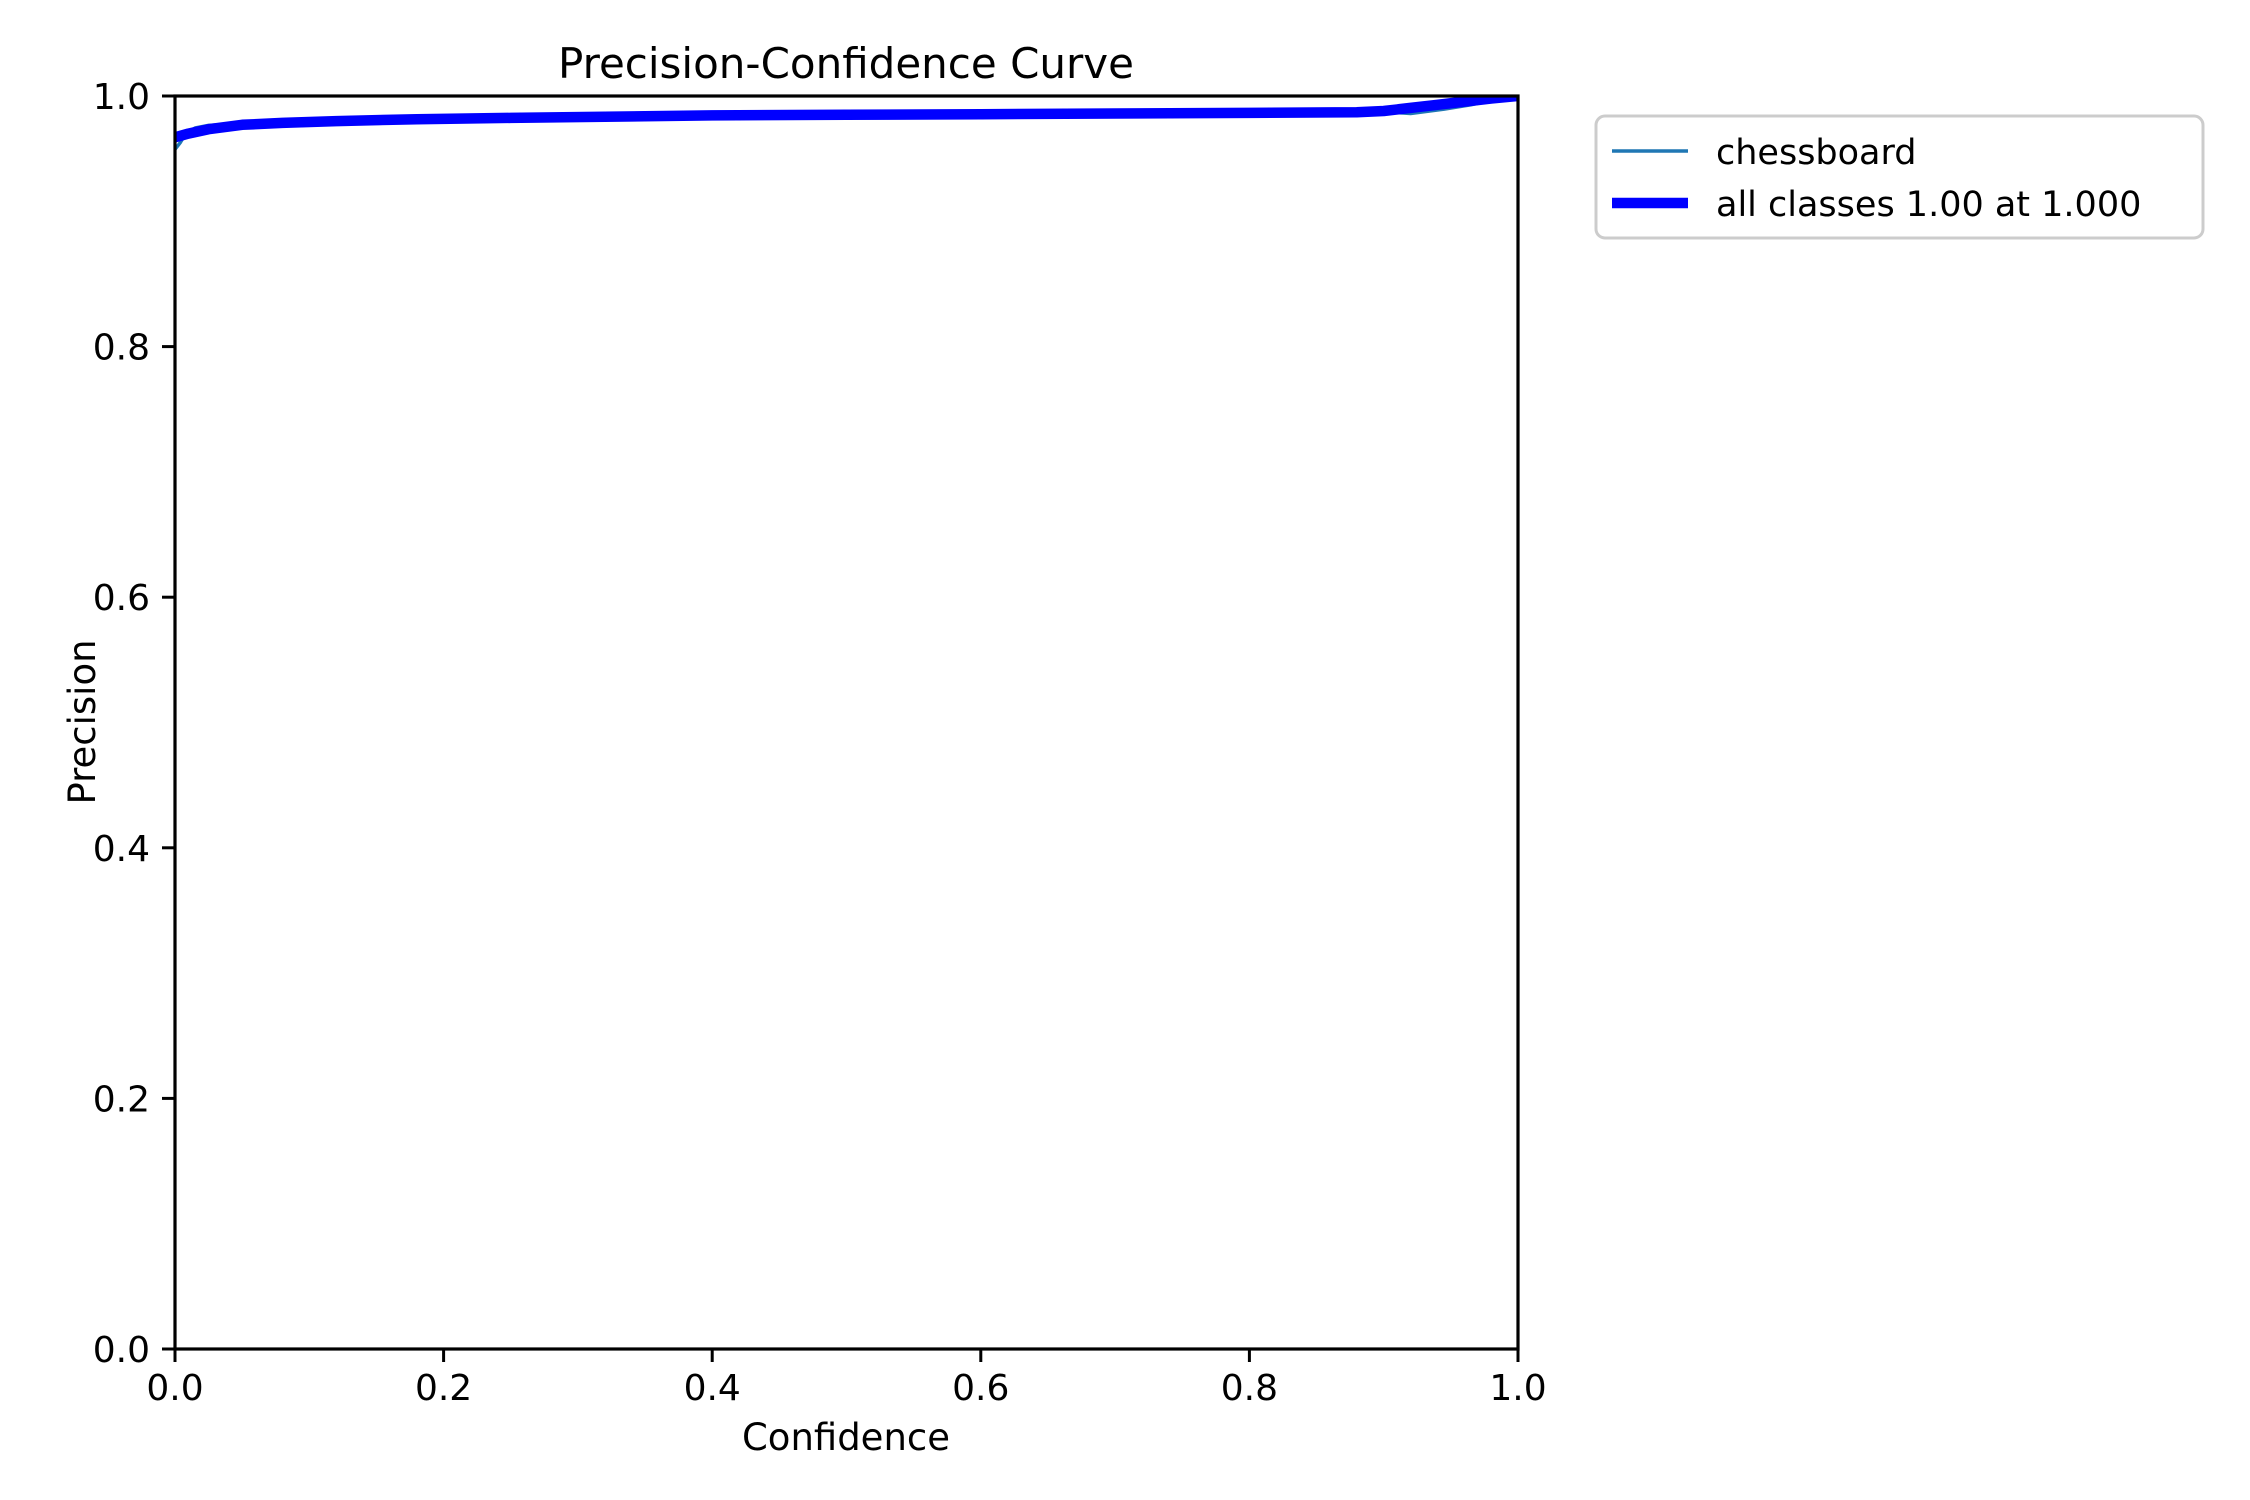 The image size is (2250, 1500). I want to click on series-line-all-classes, so click(846, 119).